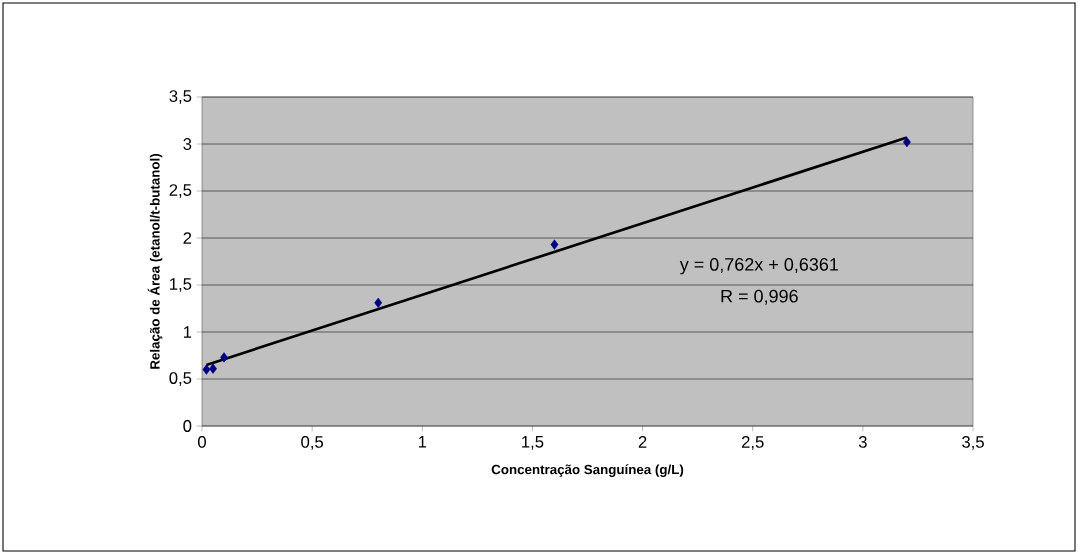 This screenshot has height=554, width=1078. What do you see at coordinates (180, 97) in the screenshot?
I see `y-tick-label: 3,5` at bounding box center [180, 97].